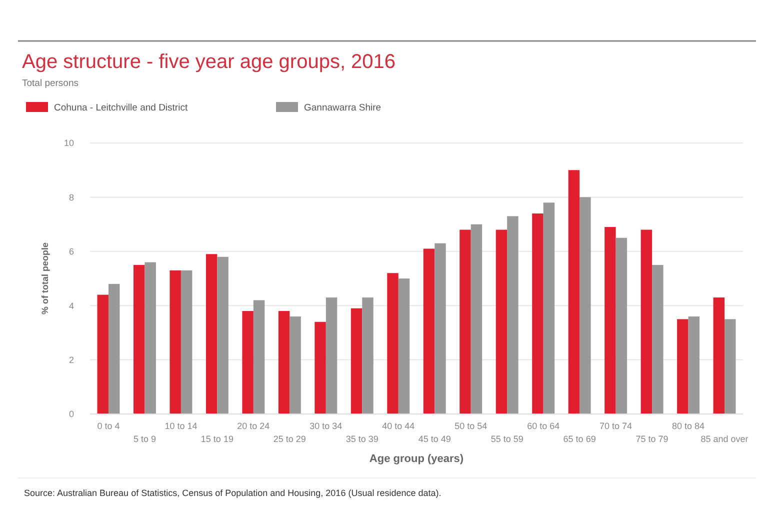 The width and height of the screenshot is (774, 505). I want to click on x-tick-label: 10 to 14, so click(181, 426).